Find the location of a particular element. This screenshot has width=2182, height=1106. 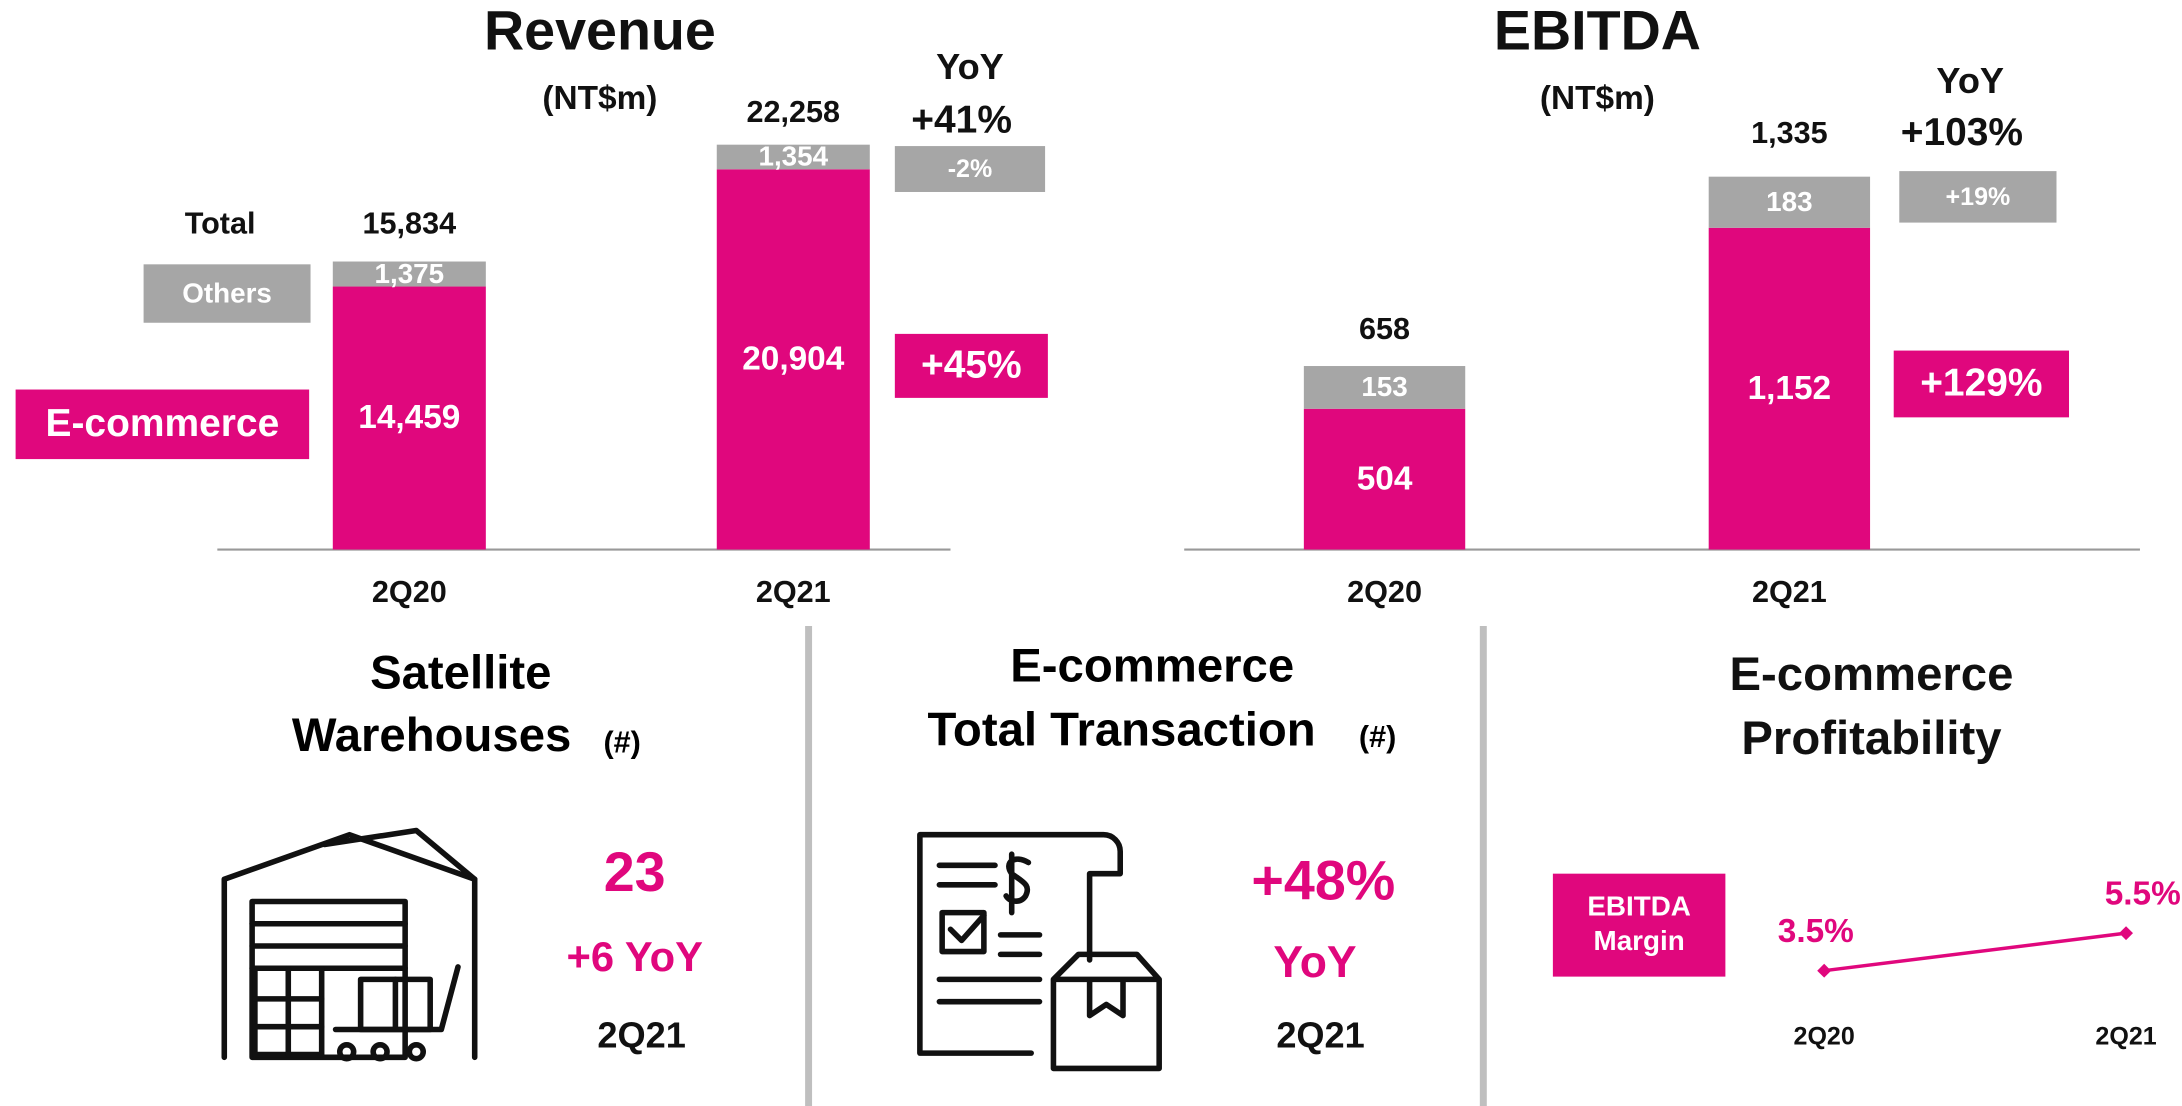

data-label: 1,375 is located at coordinates (410, 273).